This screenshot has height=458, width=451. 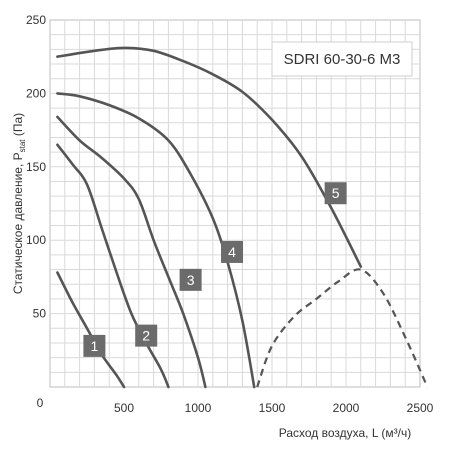 I want to click on x-tick-label: 500, so click(x=124, y=408).